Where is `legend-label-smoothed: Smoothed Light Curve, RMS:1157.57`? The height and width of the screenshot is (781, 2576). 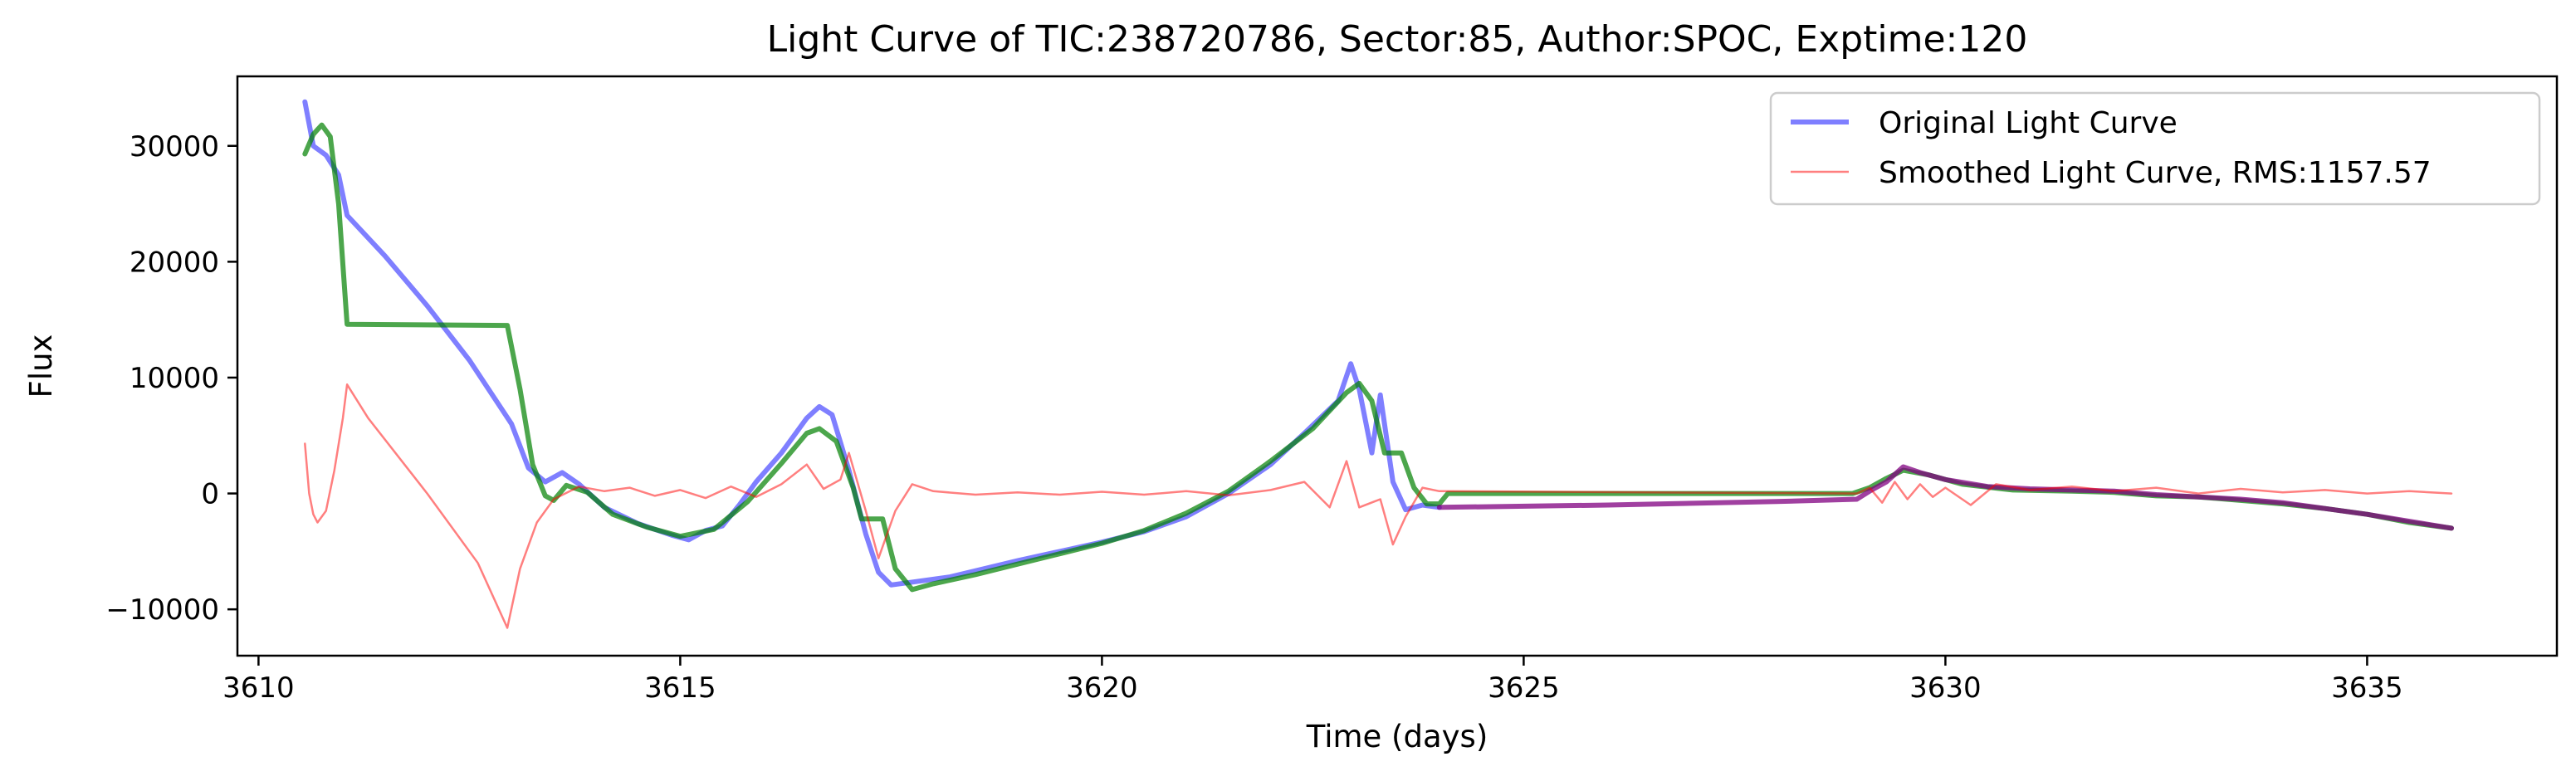
legend-label-smoothed: Smoothed Light Curve, RMS:1157.57 is located at coordinates (2155, 173).